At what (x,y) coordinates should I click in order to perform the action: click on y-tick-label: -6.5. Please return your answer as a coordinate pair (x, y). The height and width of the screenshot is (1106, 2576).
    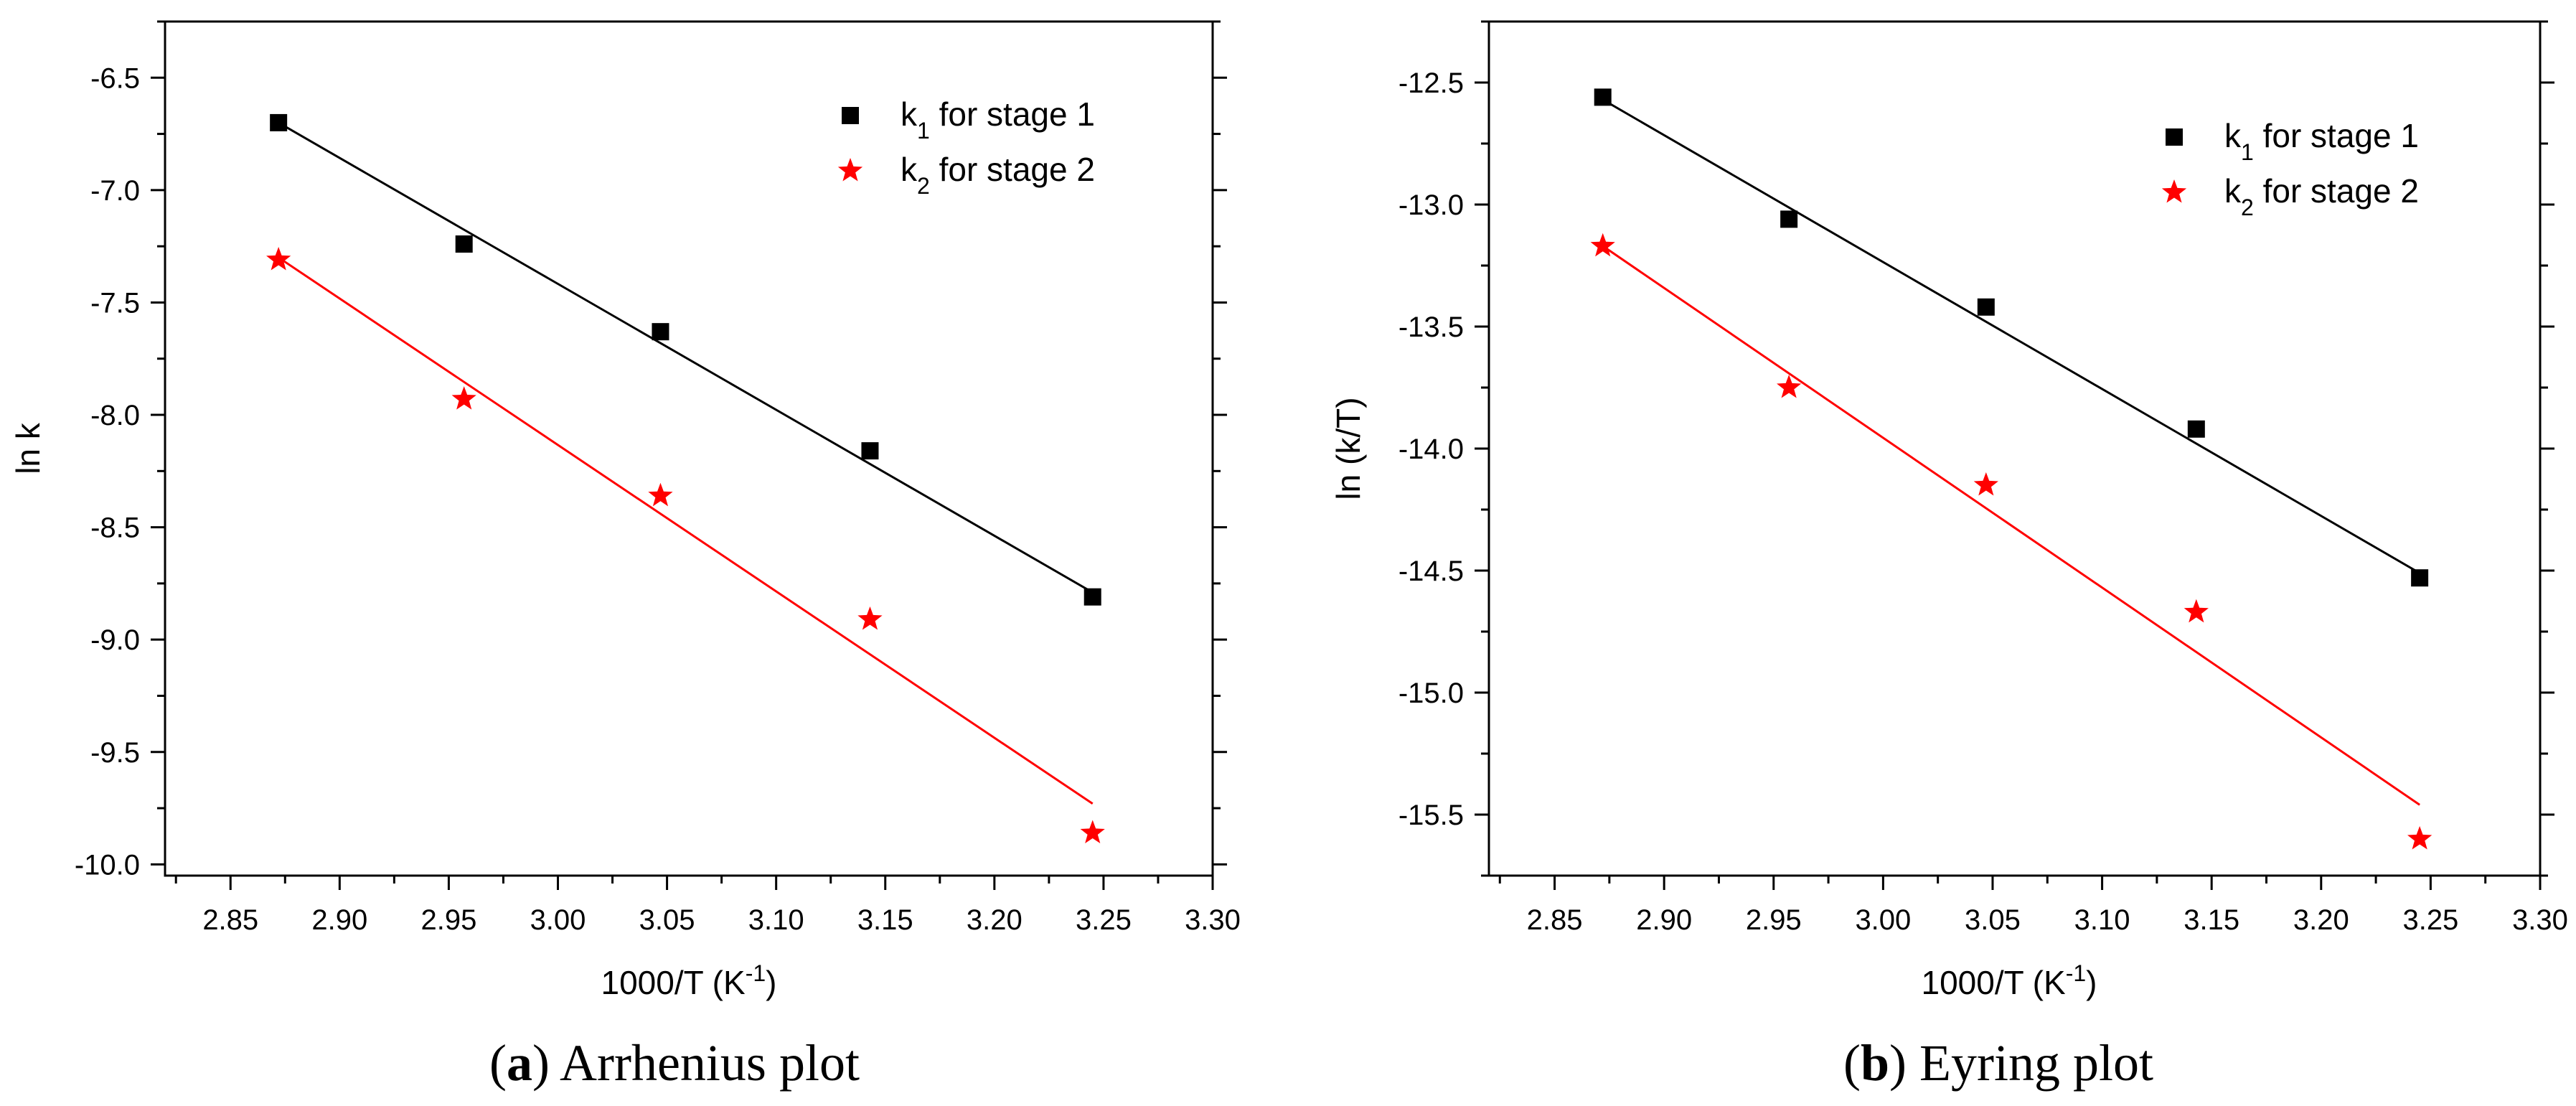
    Looking at the image, I should click on (115, 78).